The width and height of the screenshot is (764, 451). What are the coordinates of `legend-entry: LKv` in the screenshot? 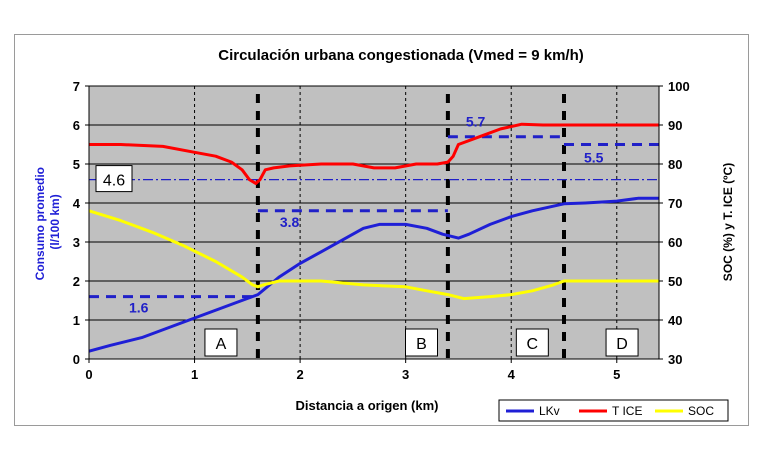 It's located at (549, 411).